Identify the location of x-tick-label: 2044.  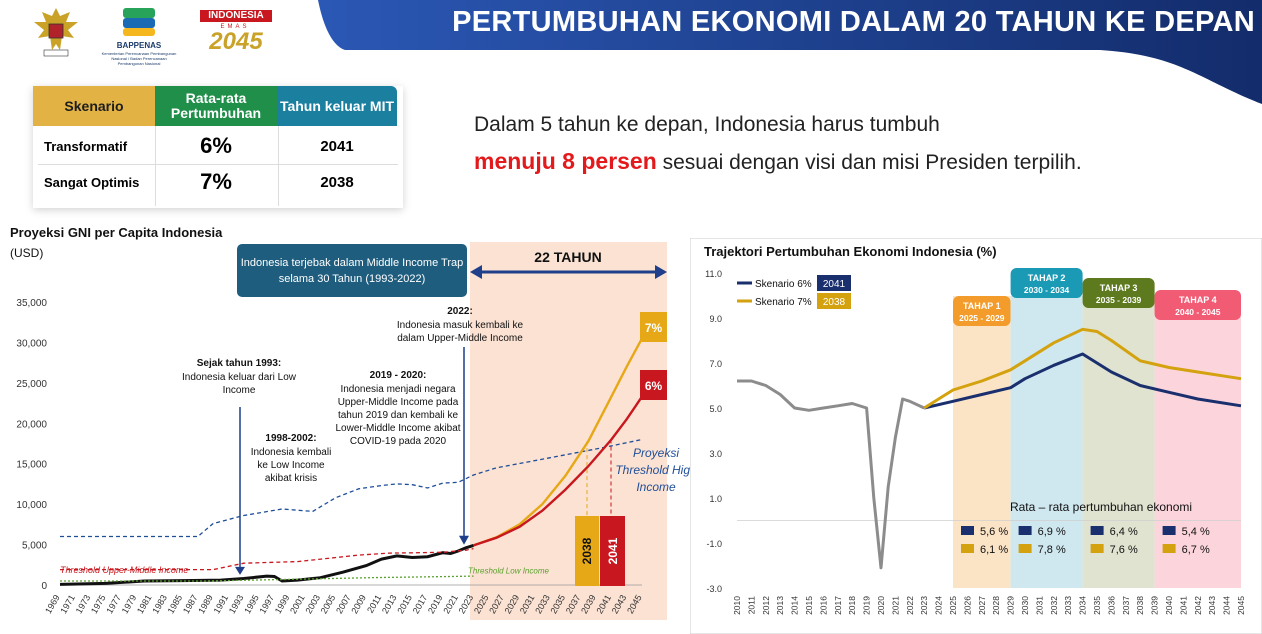
(1227, 605).